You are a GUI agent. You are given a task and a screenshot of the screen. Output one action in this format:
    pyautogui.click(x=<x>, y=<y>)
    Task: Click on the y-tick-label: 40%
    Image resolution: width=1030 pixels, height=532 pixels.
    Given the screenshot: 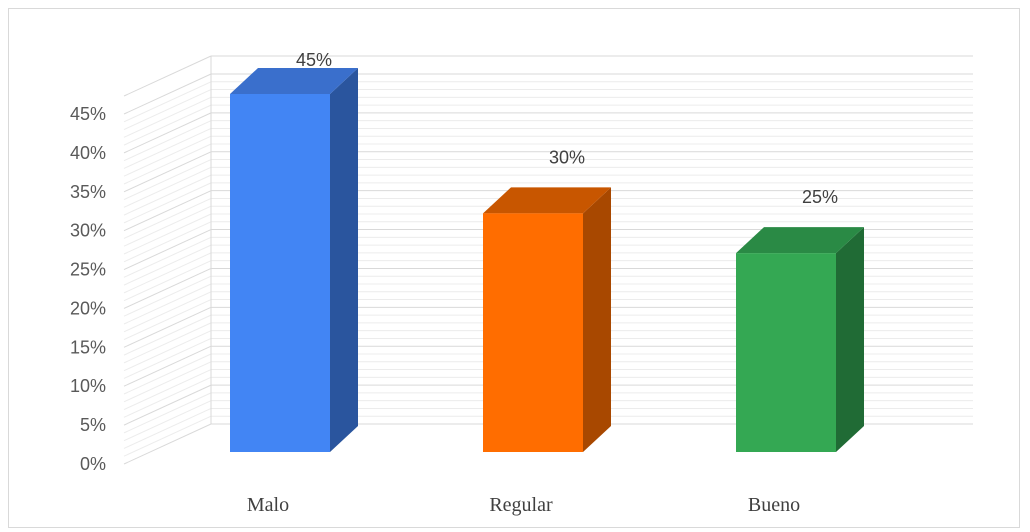 What is the action you would take?
    pyautogui.click(x=88, y=153)
    